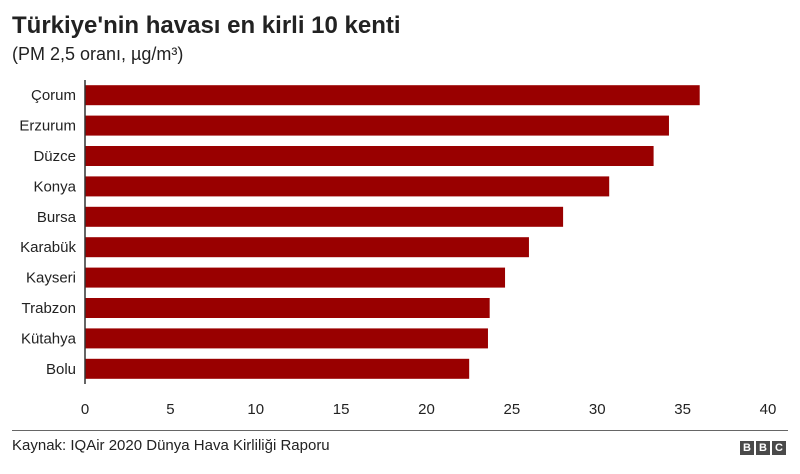  Describe the element at coordinates (597, 409) in the screenshot. I see `x-tick-label: 30` at that location.